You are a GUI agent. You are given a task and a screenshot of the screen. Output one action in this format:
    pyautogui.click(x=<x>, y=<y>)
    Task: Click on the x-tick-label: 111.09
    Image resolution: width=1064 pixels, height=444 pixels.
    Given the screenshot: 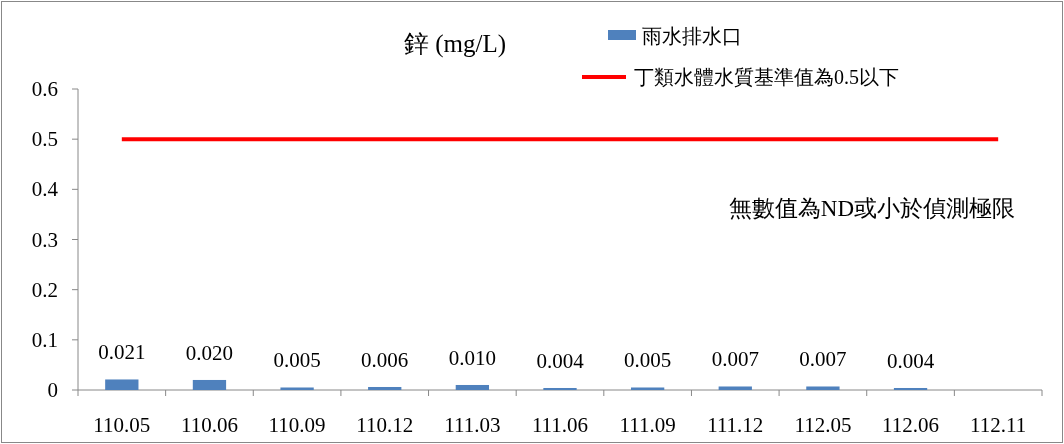 What is the action you would take?
    pyautogui.click(x=647, y=425)
    